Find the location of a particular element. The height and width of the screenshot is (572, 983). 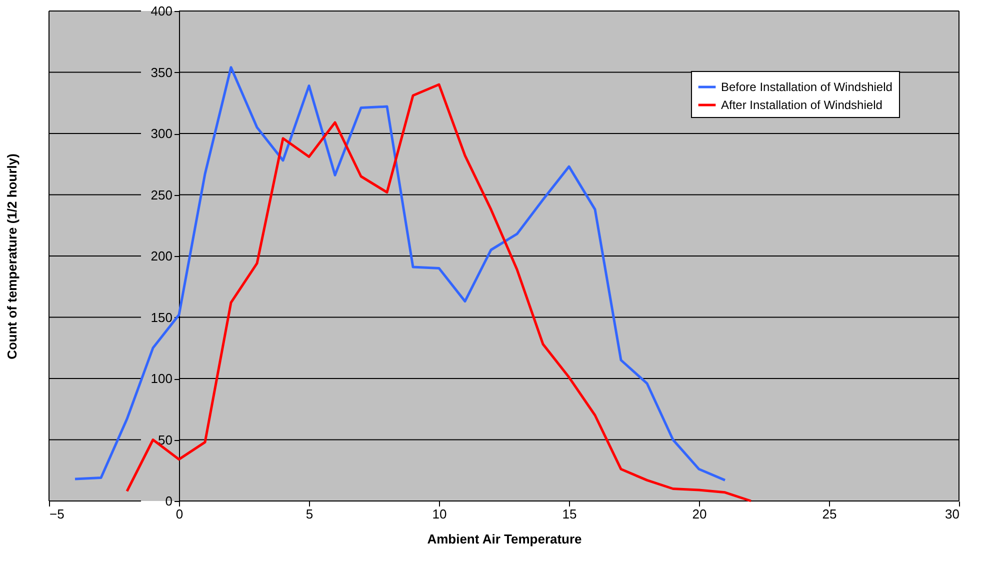

legend-label: After Installation of Windshield is located at coordinates (801, 105).